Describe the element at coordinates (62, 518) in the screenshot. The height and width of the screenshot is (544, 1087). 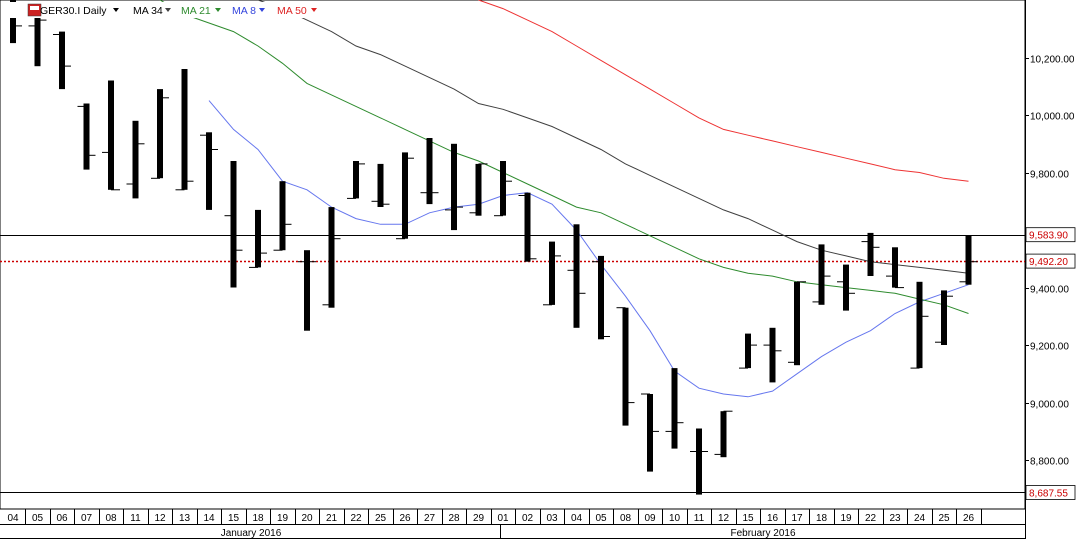
I see `x-tick-label: 06` at that location.